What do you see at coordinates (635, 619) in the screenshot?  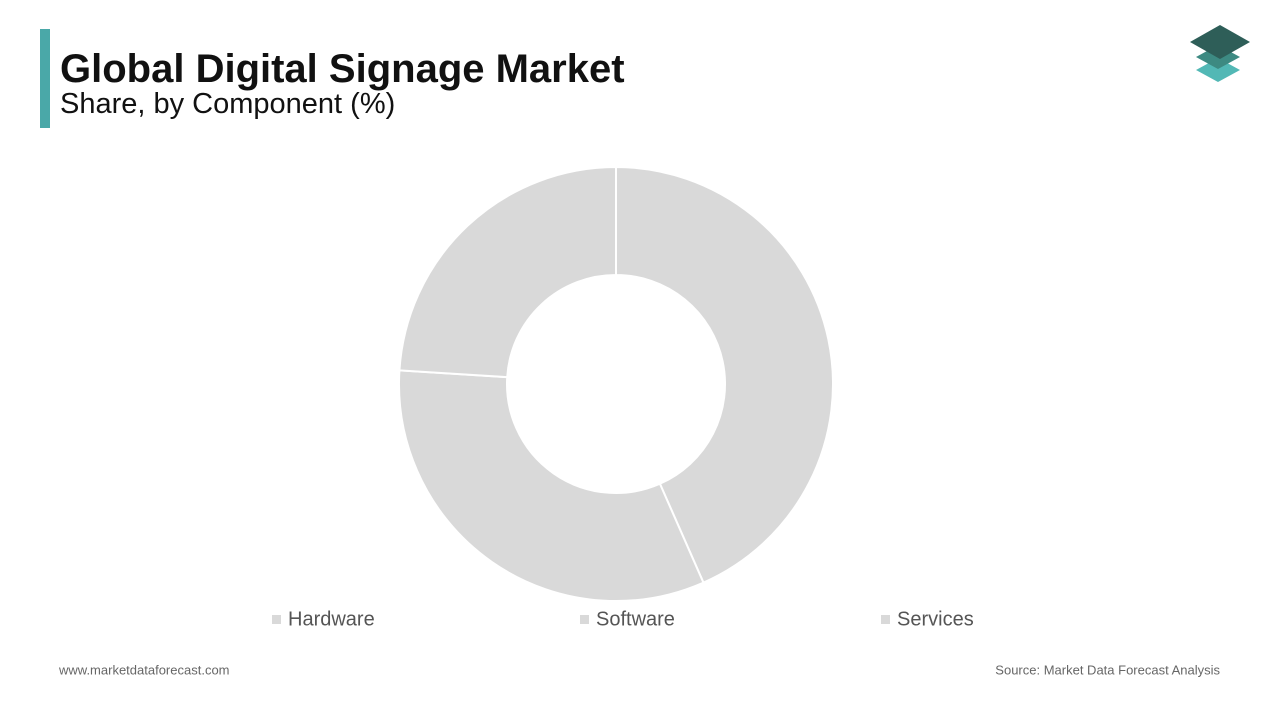 I see `legend-label: Software` at bounding box center [635, 619].